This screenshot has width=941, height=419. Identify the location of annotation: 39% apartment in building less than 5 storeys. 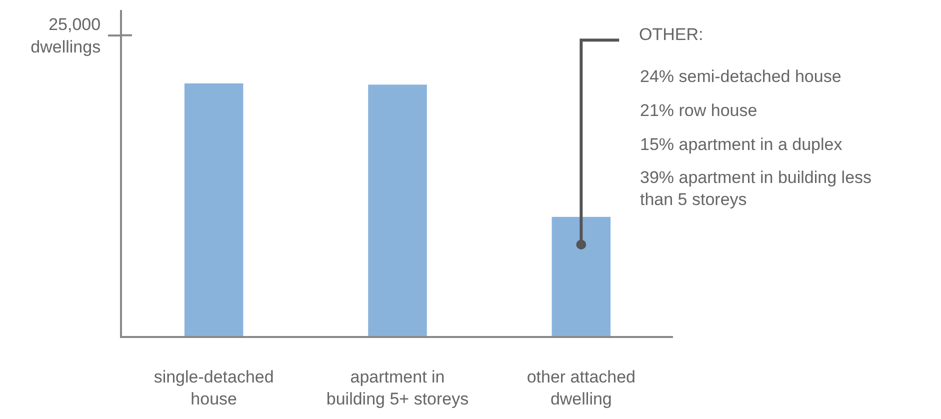
(756, 189).